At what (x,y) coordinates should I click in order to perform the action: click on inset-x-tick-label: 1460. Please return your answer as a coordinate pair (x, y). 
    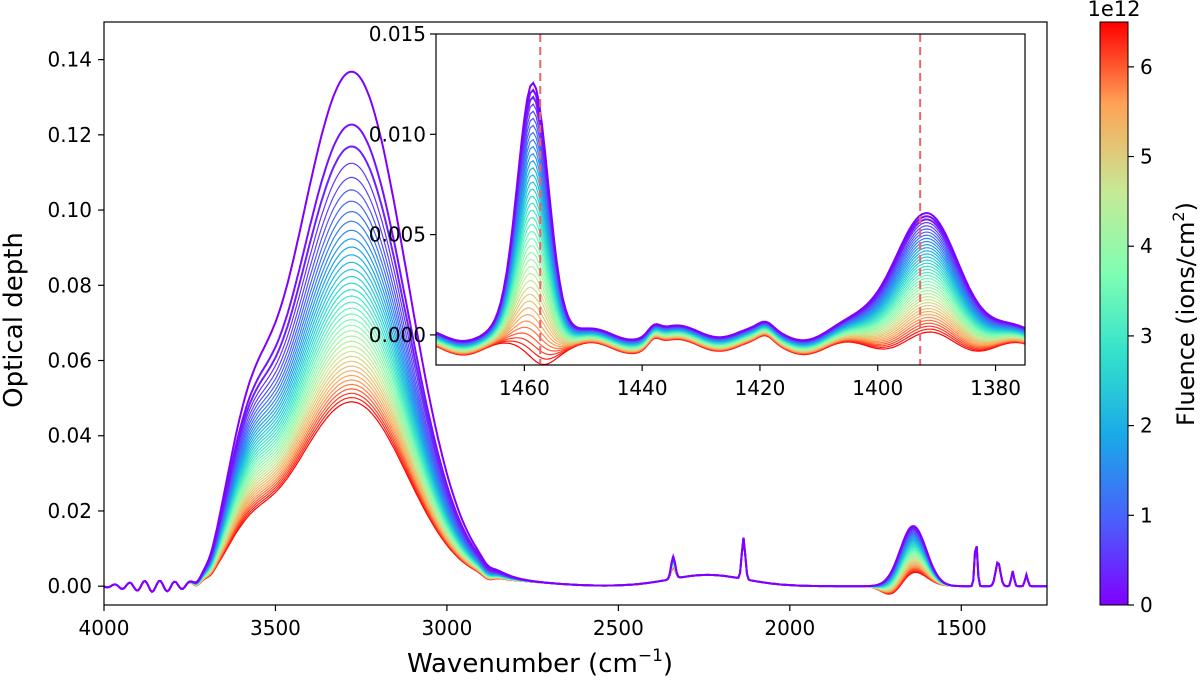
    Looking at the image, I should click on (524, 388).